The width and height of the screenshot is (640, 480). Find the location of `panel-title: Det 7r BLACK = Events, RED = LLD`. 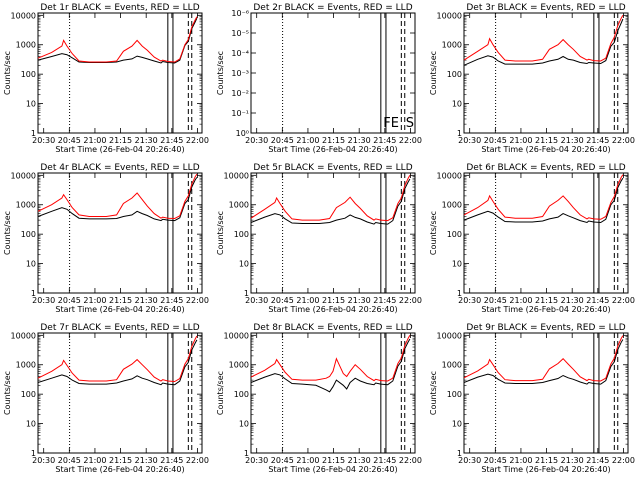

panel-title: Det 7r BLACK = Events, RED = LLD is located at coordinates (119, 328).